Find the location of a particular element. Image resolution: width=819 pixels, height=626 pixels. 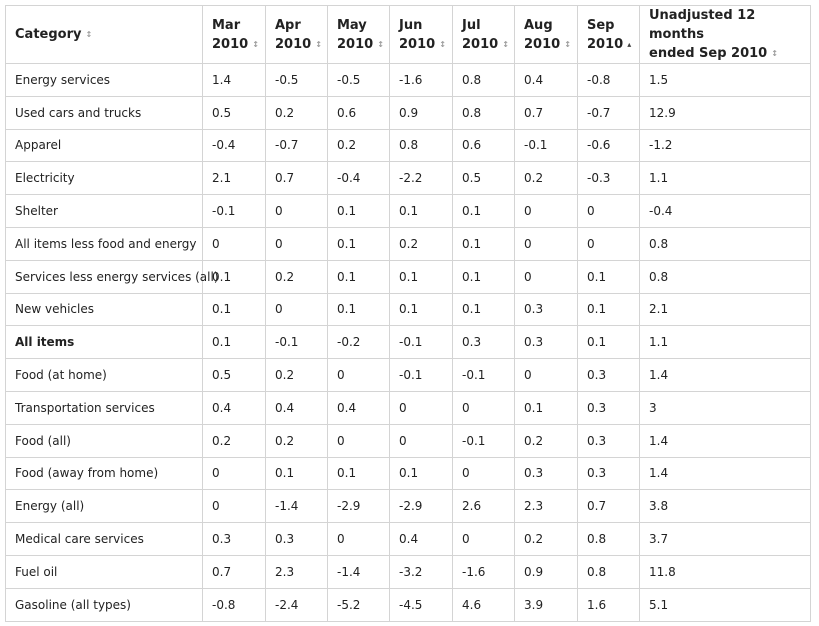

column-header-label: Apr is located at coordinates (288, 25).